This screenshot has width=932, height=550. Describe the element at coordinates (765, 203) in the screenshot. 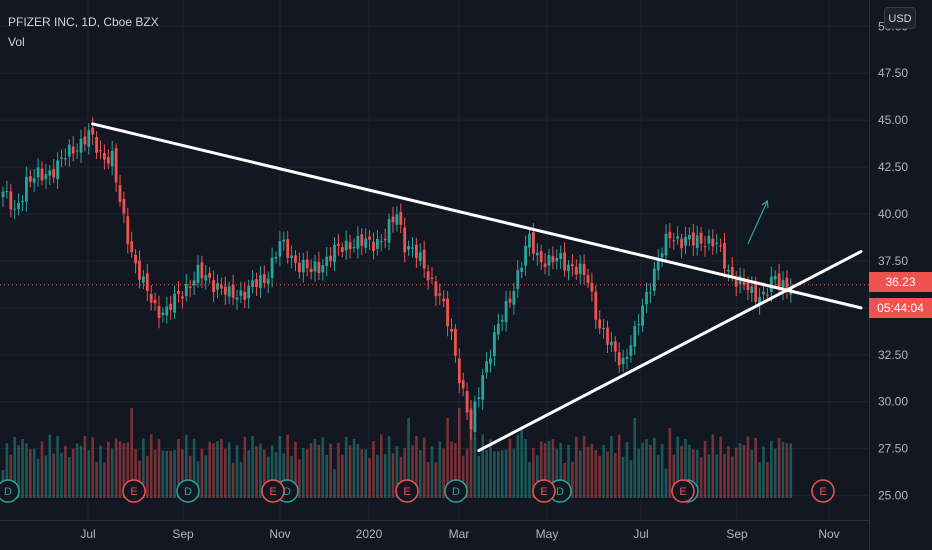

I see `arrow-head` at that location.